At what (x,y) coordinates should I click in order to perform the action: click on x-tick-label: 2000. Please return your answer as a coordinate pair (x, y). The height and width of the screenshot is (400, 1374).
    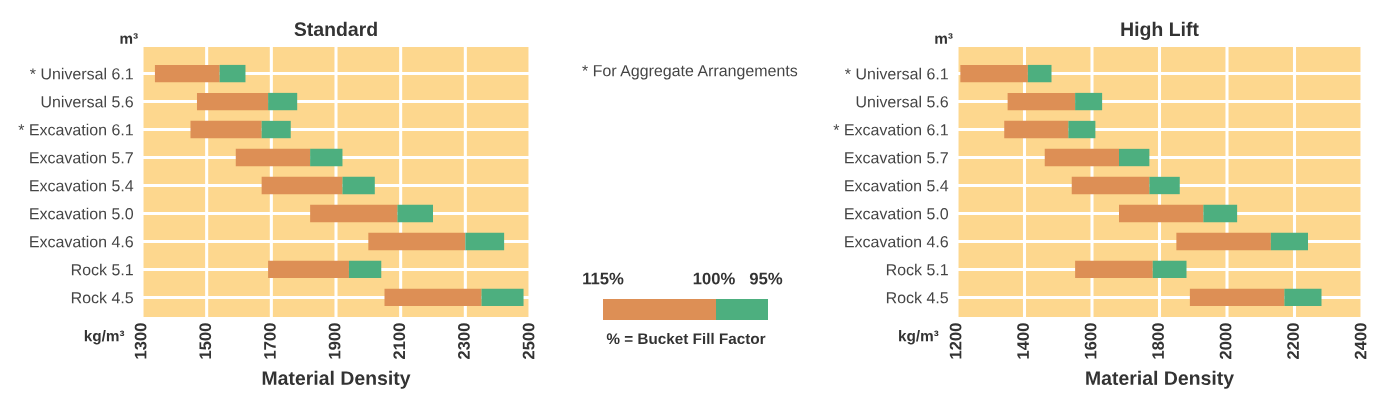
    Looking at the image, I should click on (1225, 341).